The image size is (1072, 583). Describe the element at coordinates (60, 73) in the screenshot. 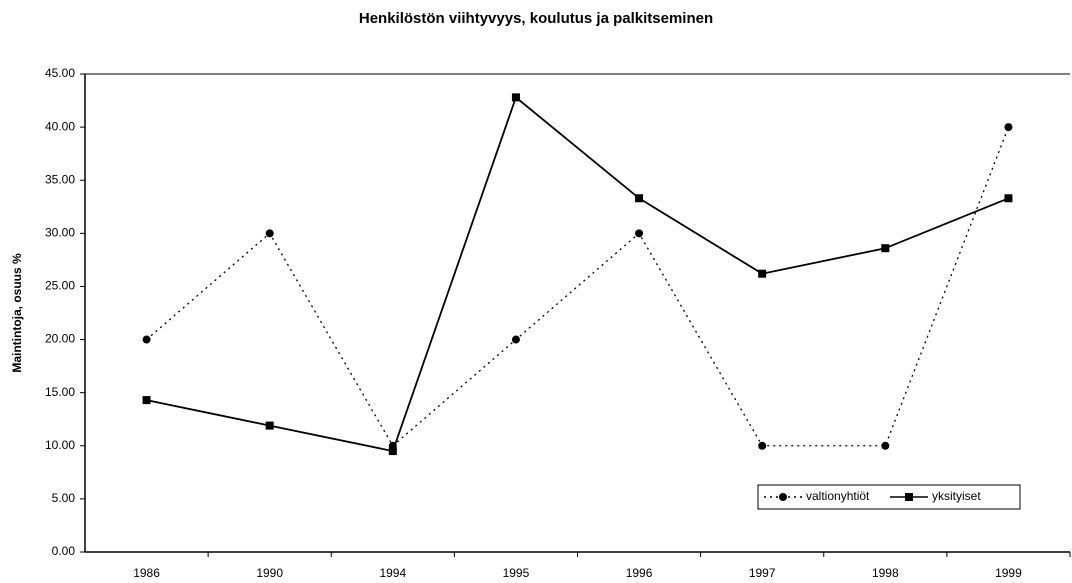

I see `y-tick-label: 45.00` at that location.